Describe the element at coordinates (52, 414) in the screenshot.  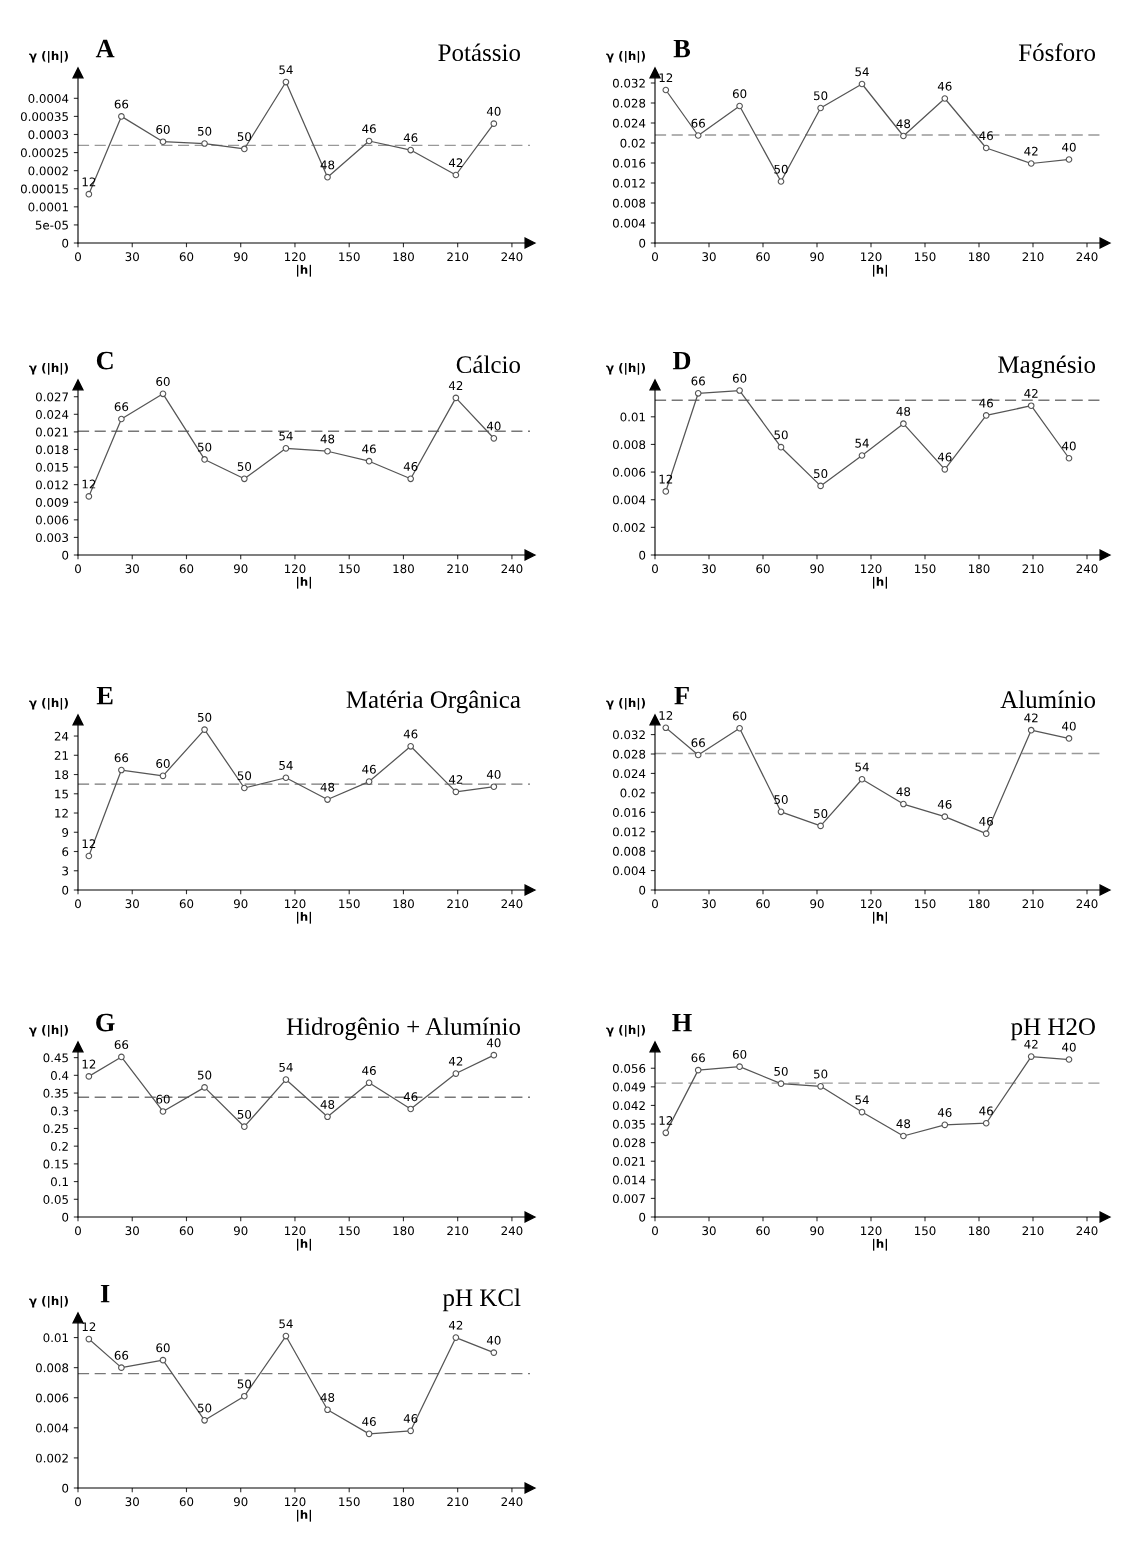
I see `y-tick-label: 0.024` at that location.